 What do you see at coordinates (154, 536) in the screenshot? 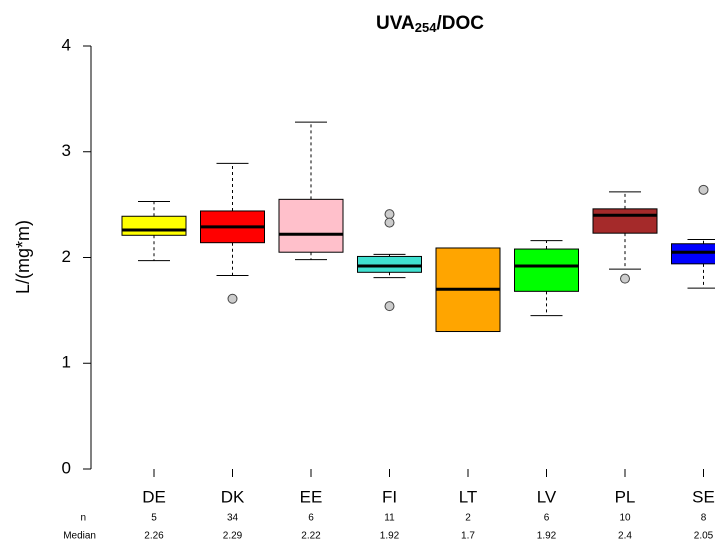
I see `median-value: 2.26` at bounding box center [154, 536].